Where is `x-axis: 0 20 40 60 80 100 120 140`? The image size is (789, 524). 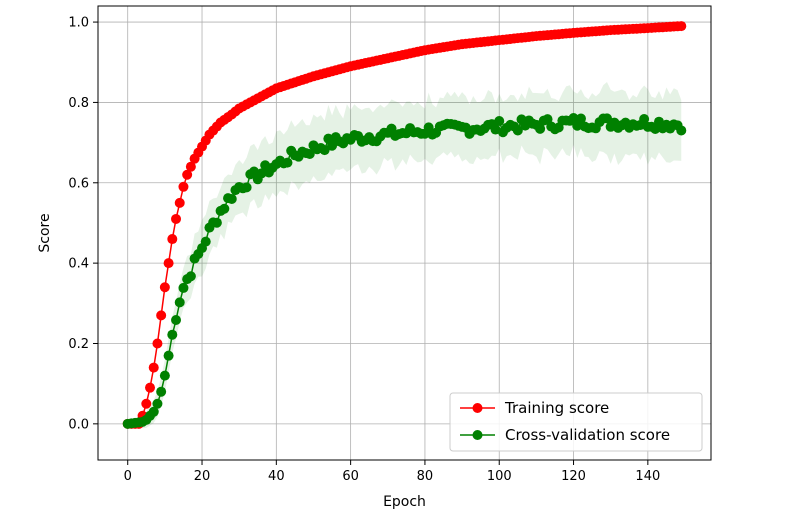 x-axis: 0 20 40 60 80 100 120 140 is located at coordinates (392, 472).